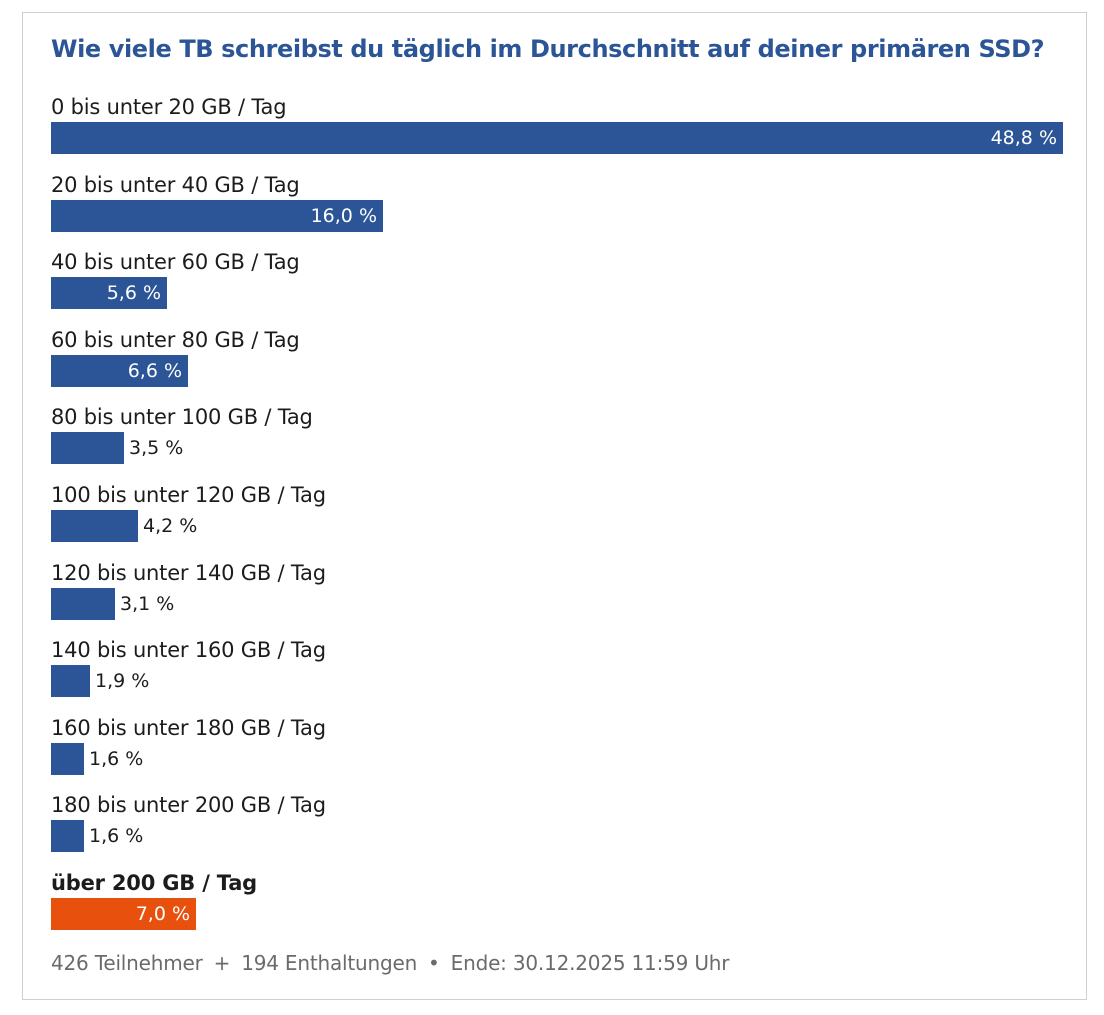  Describe the element at coordinates (175, 184) in the screenshot. I see `option-label: 20 bis unter 40 GB / Tag` at that location.